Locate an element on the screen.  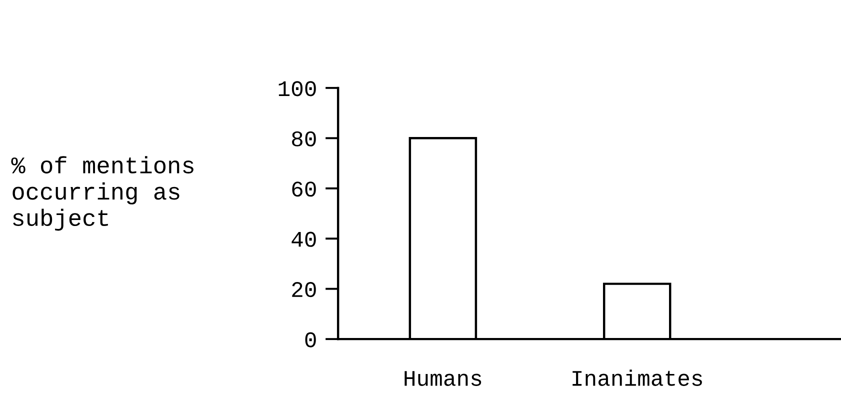
y-axis-title: % of mentions occurring as subject is located at coordinates (102, 193).